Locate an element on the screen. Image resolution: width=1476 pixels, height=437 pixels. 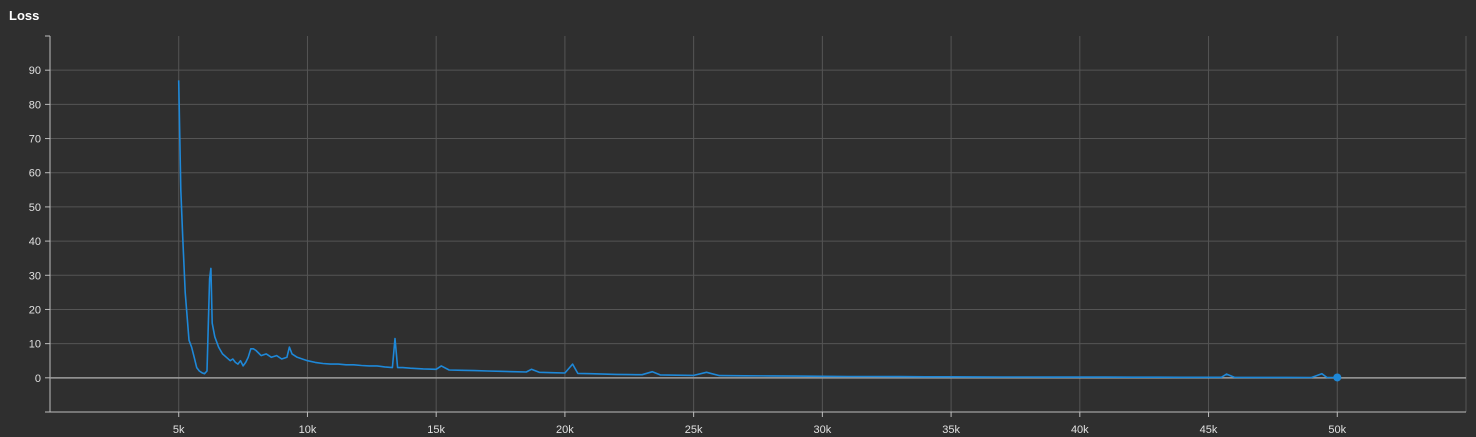
y-tick-label: 80 is located at coordinates (35, 105).